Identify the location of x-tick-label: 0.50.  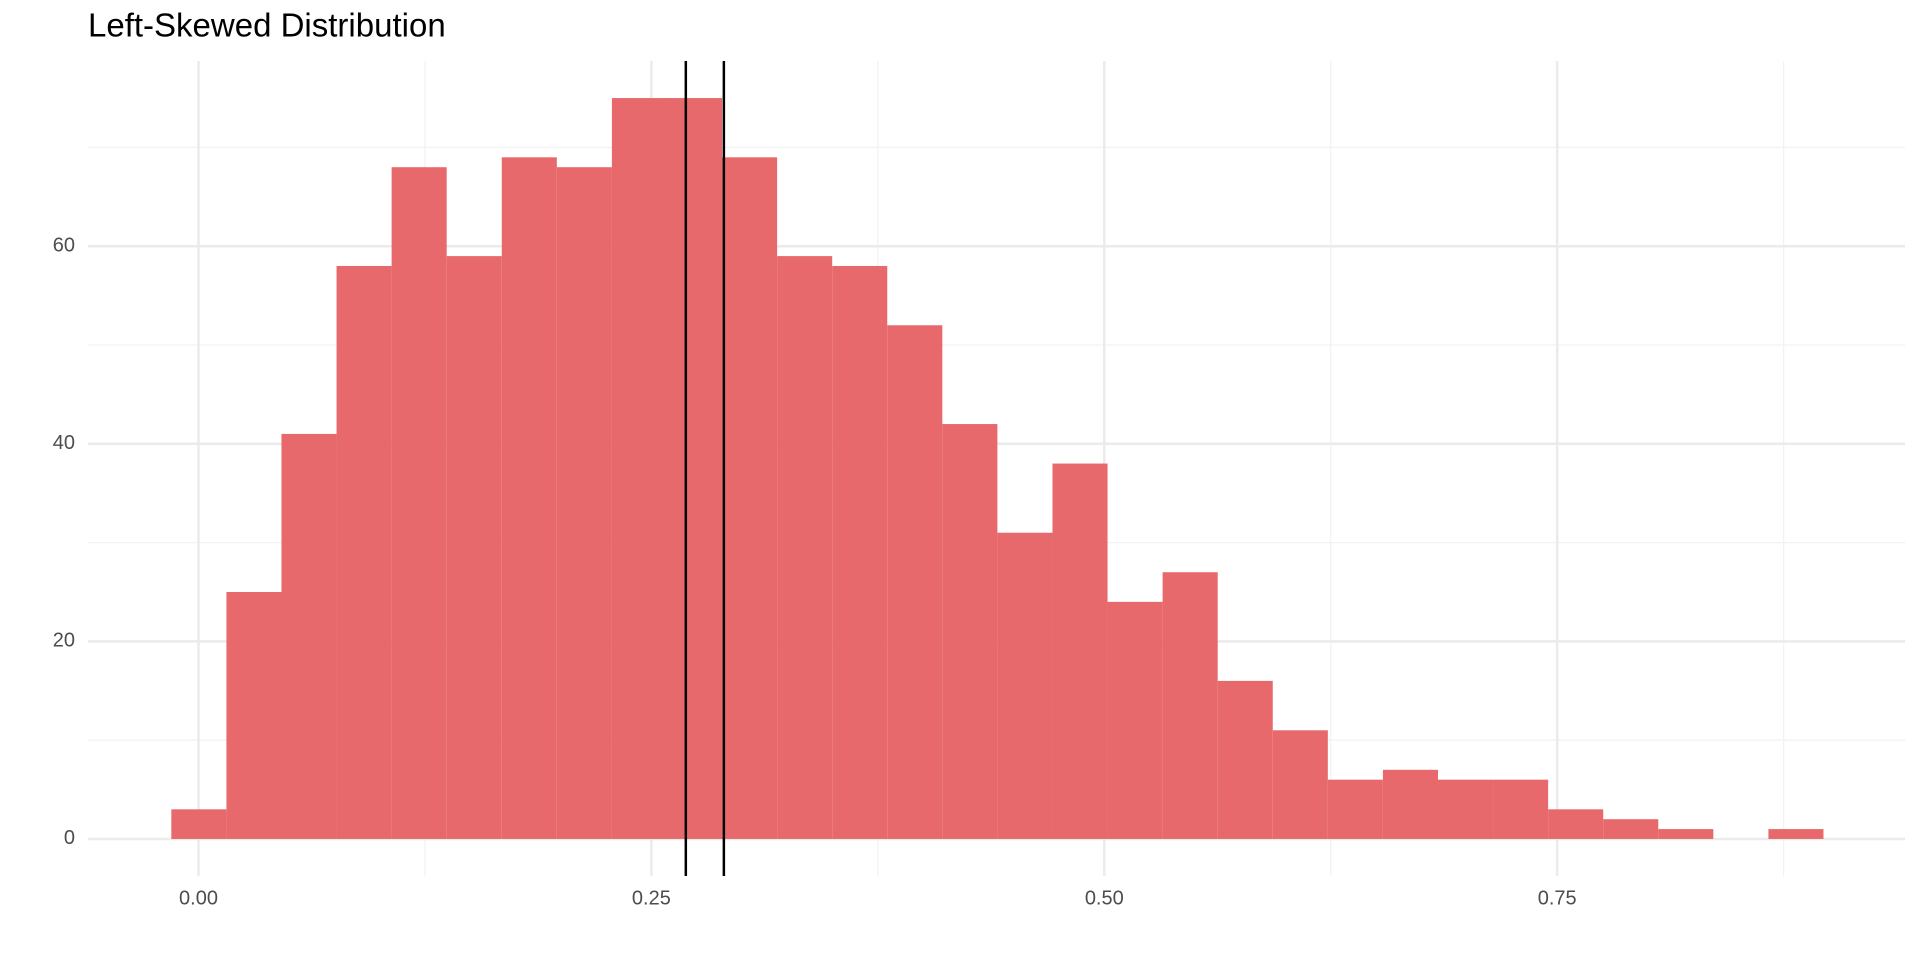
(1104, 898).